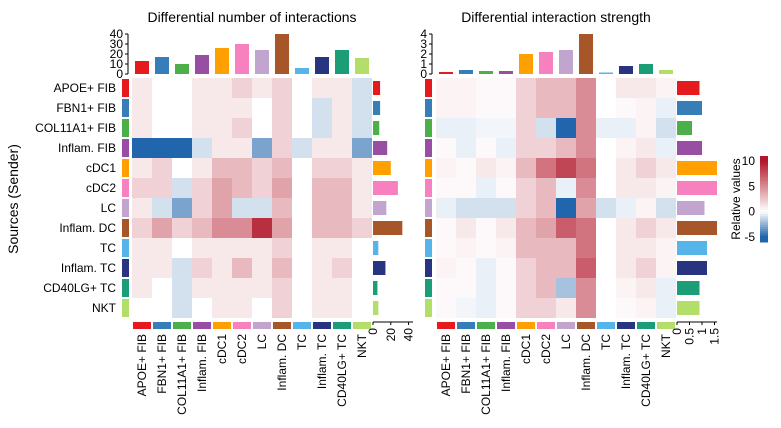 The image size is (781, 428). I want to click on right-bar-tick-label: 0.5, so click(690, 336).